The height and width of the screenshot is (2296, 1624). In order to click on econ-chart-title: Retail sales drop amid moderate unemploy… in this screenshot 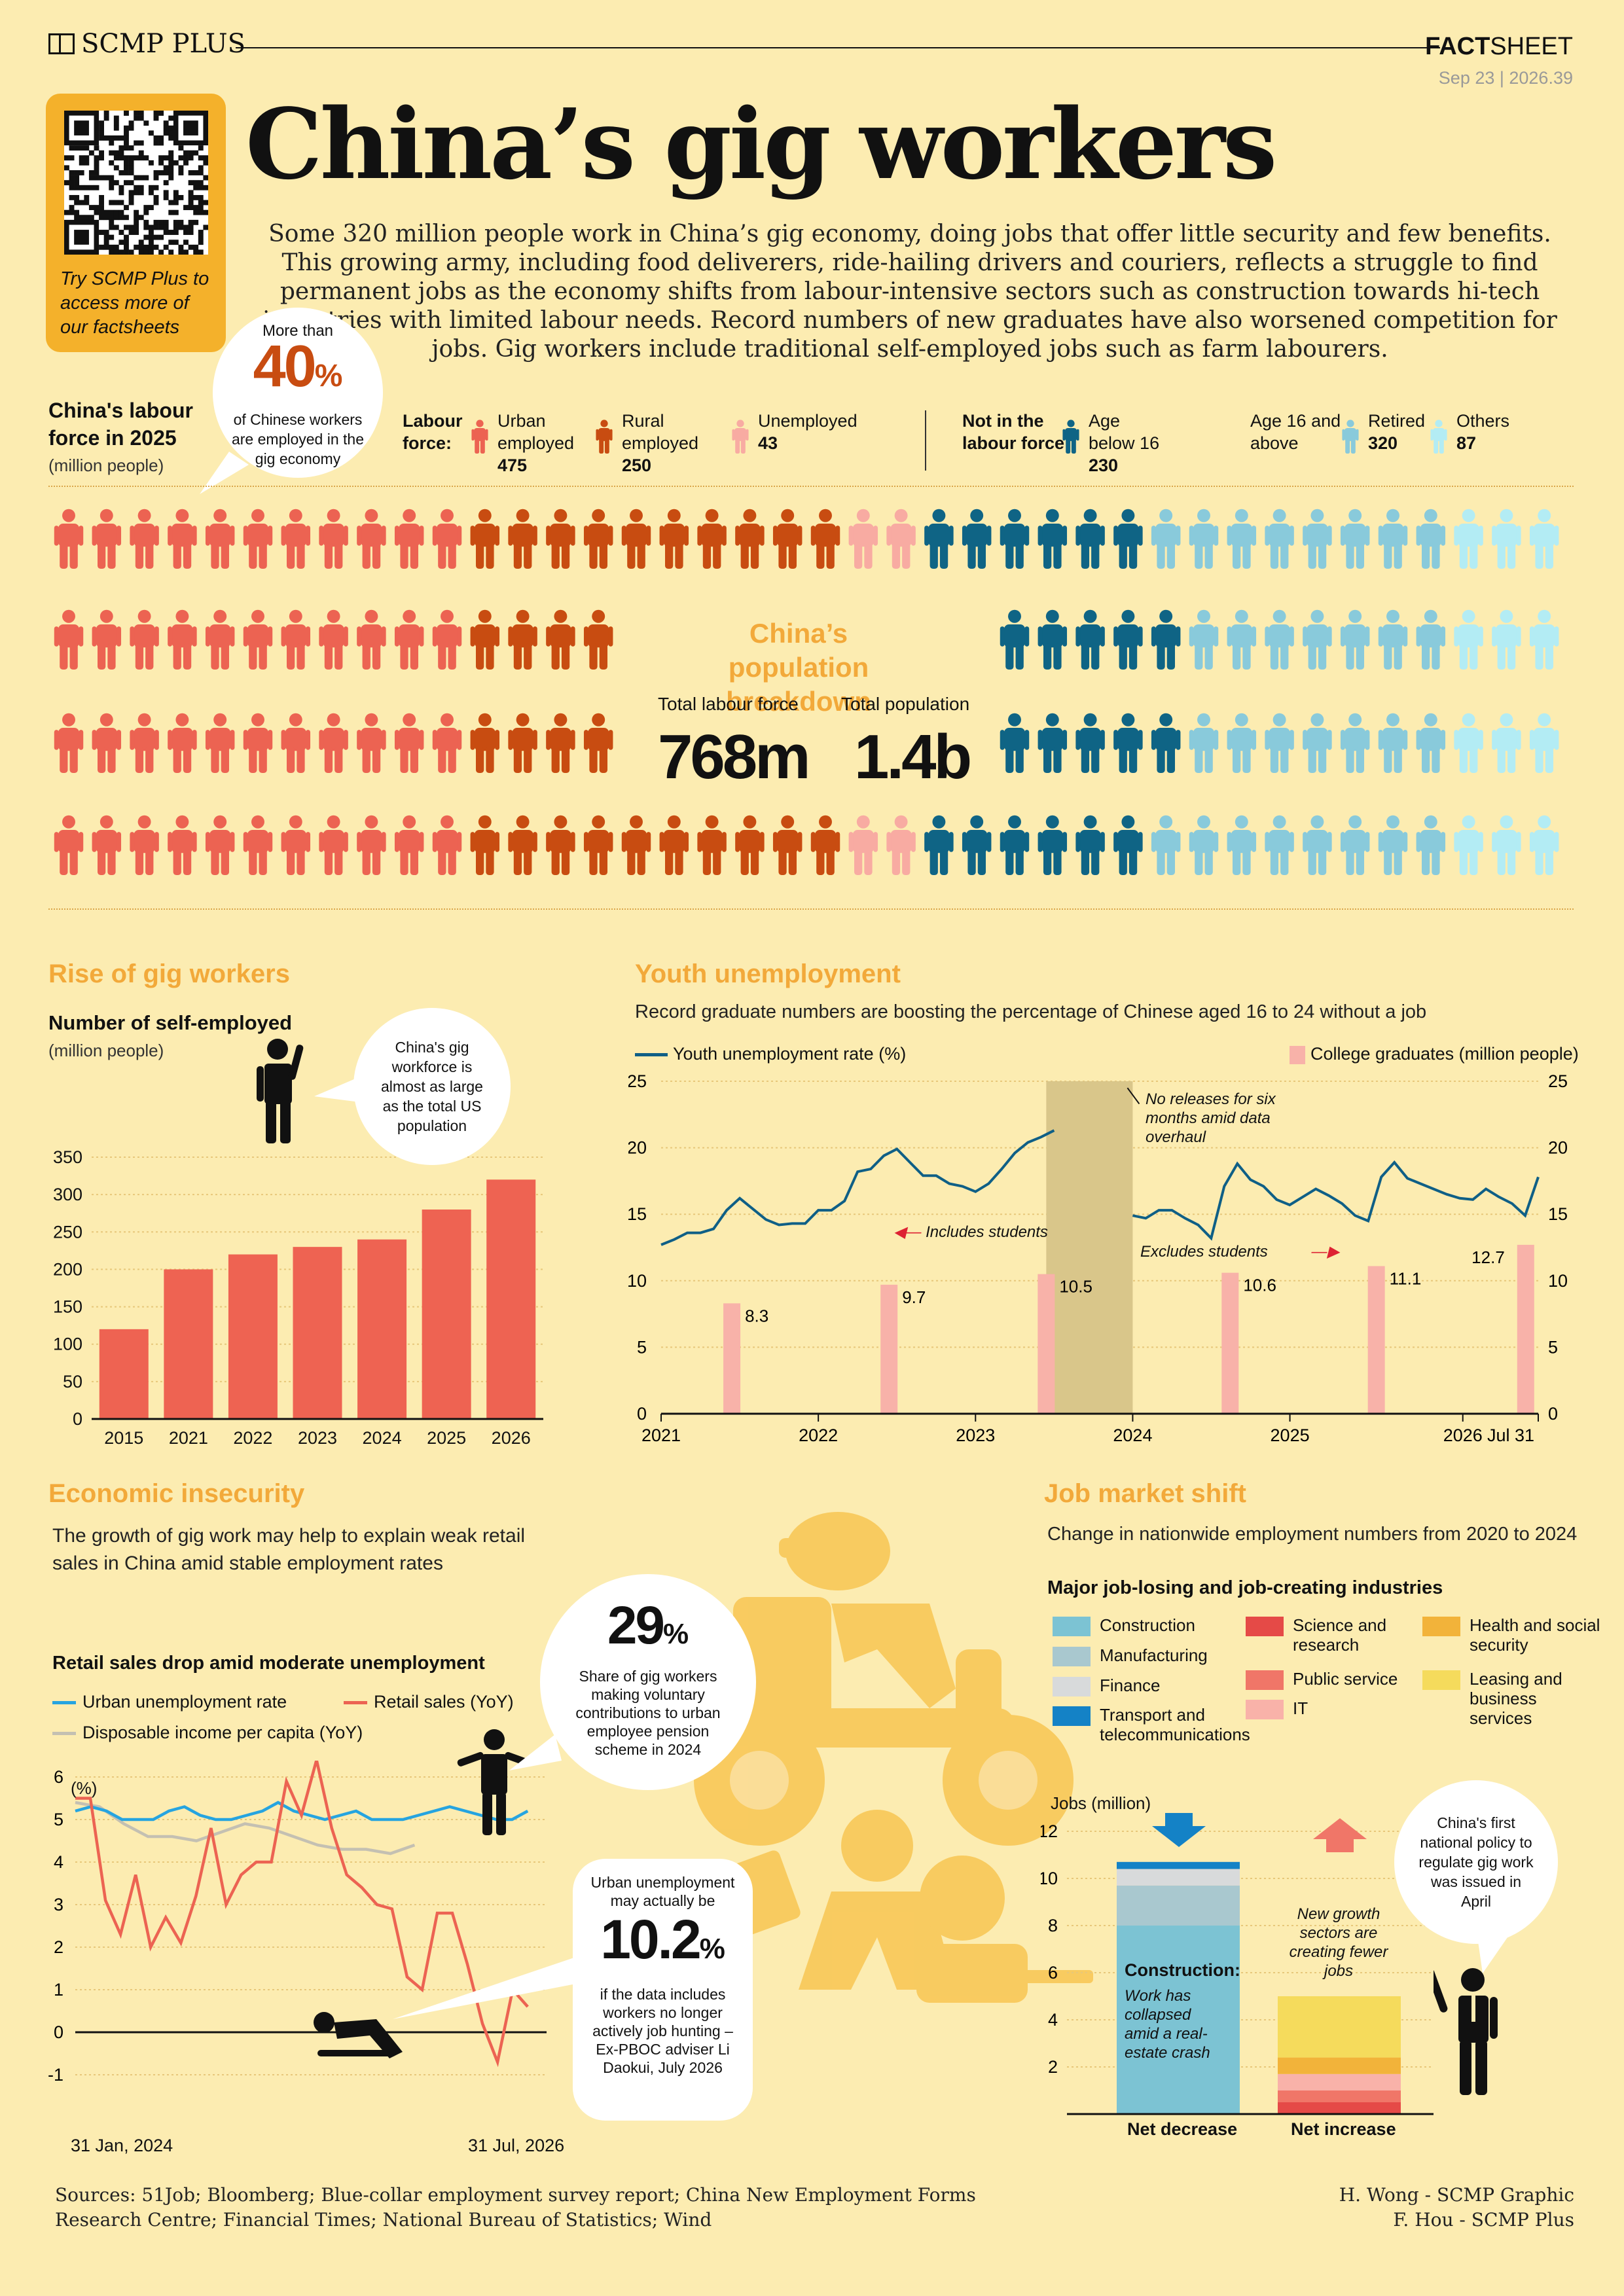, I will do `click(268, 1663)`.